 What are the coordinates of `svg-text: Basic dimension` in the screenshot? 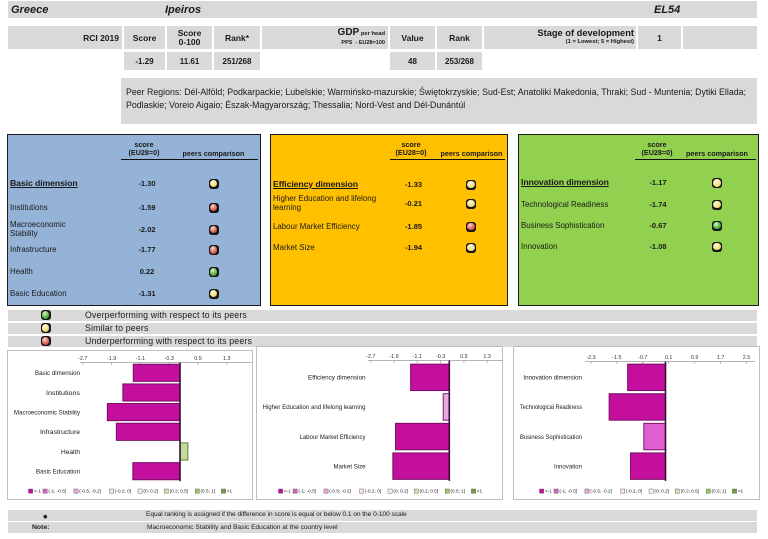 It's located at (57, 373).